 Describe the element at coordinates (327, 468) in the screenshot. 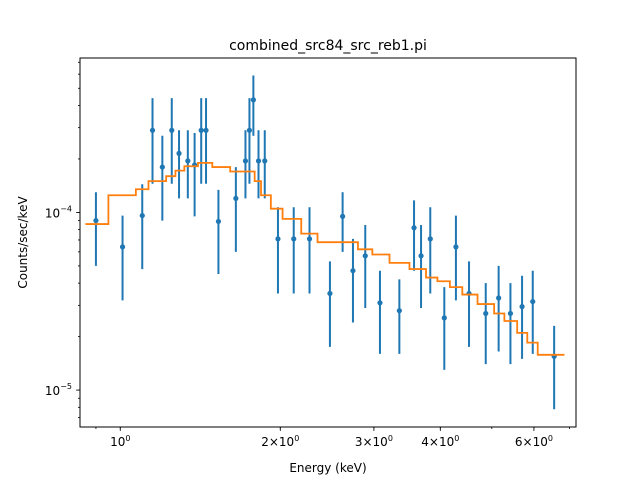

I see `x-axis-label: Energy (keV)` at that location.